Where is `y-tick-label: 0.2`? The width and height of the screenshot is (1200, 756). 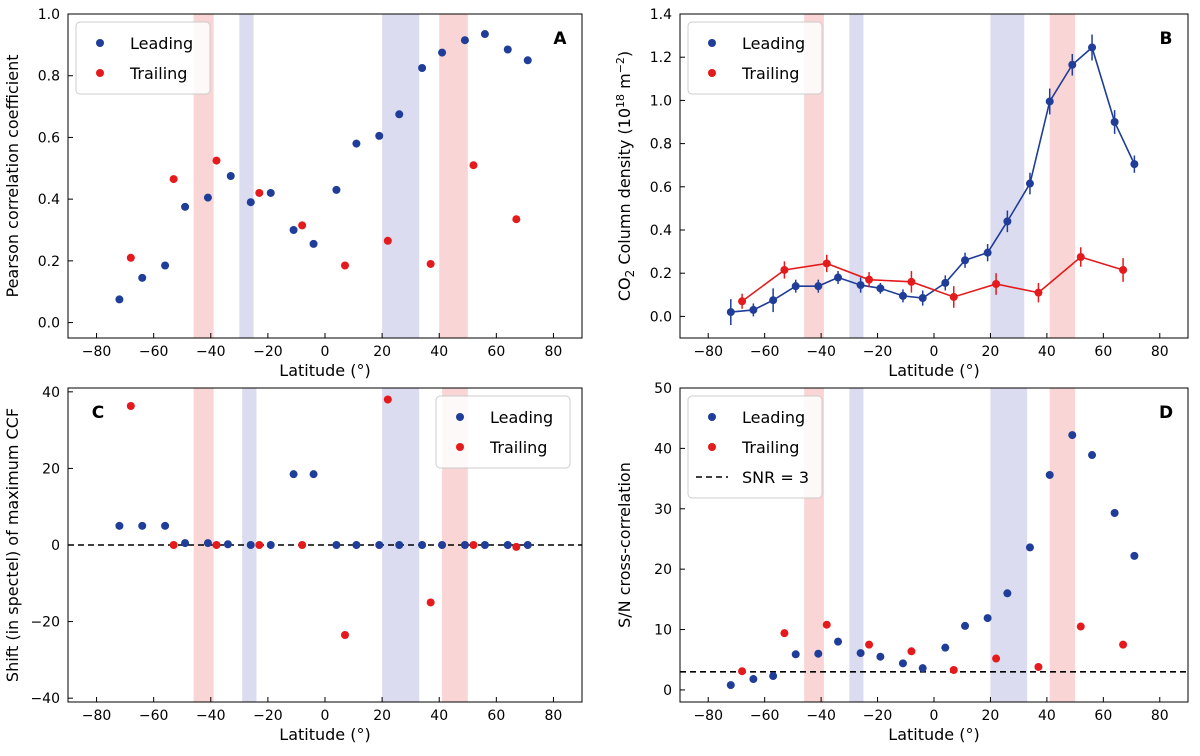
y-tick-label: 0.2 is located at coordinates (49, 262).